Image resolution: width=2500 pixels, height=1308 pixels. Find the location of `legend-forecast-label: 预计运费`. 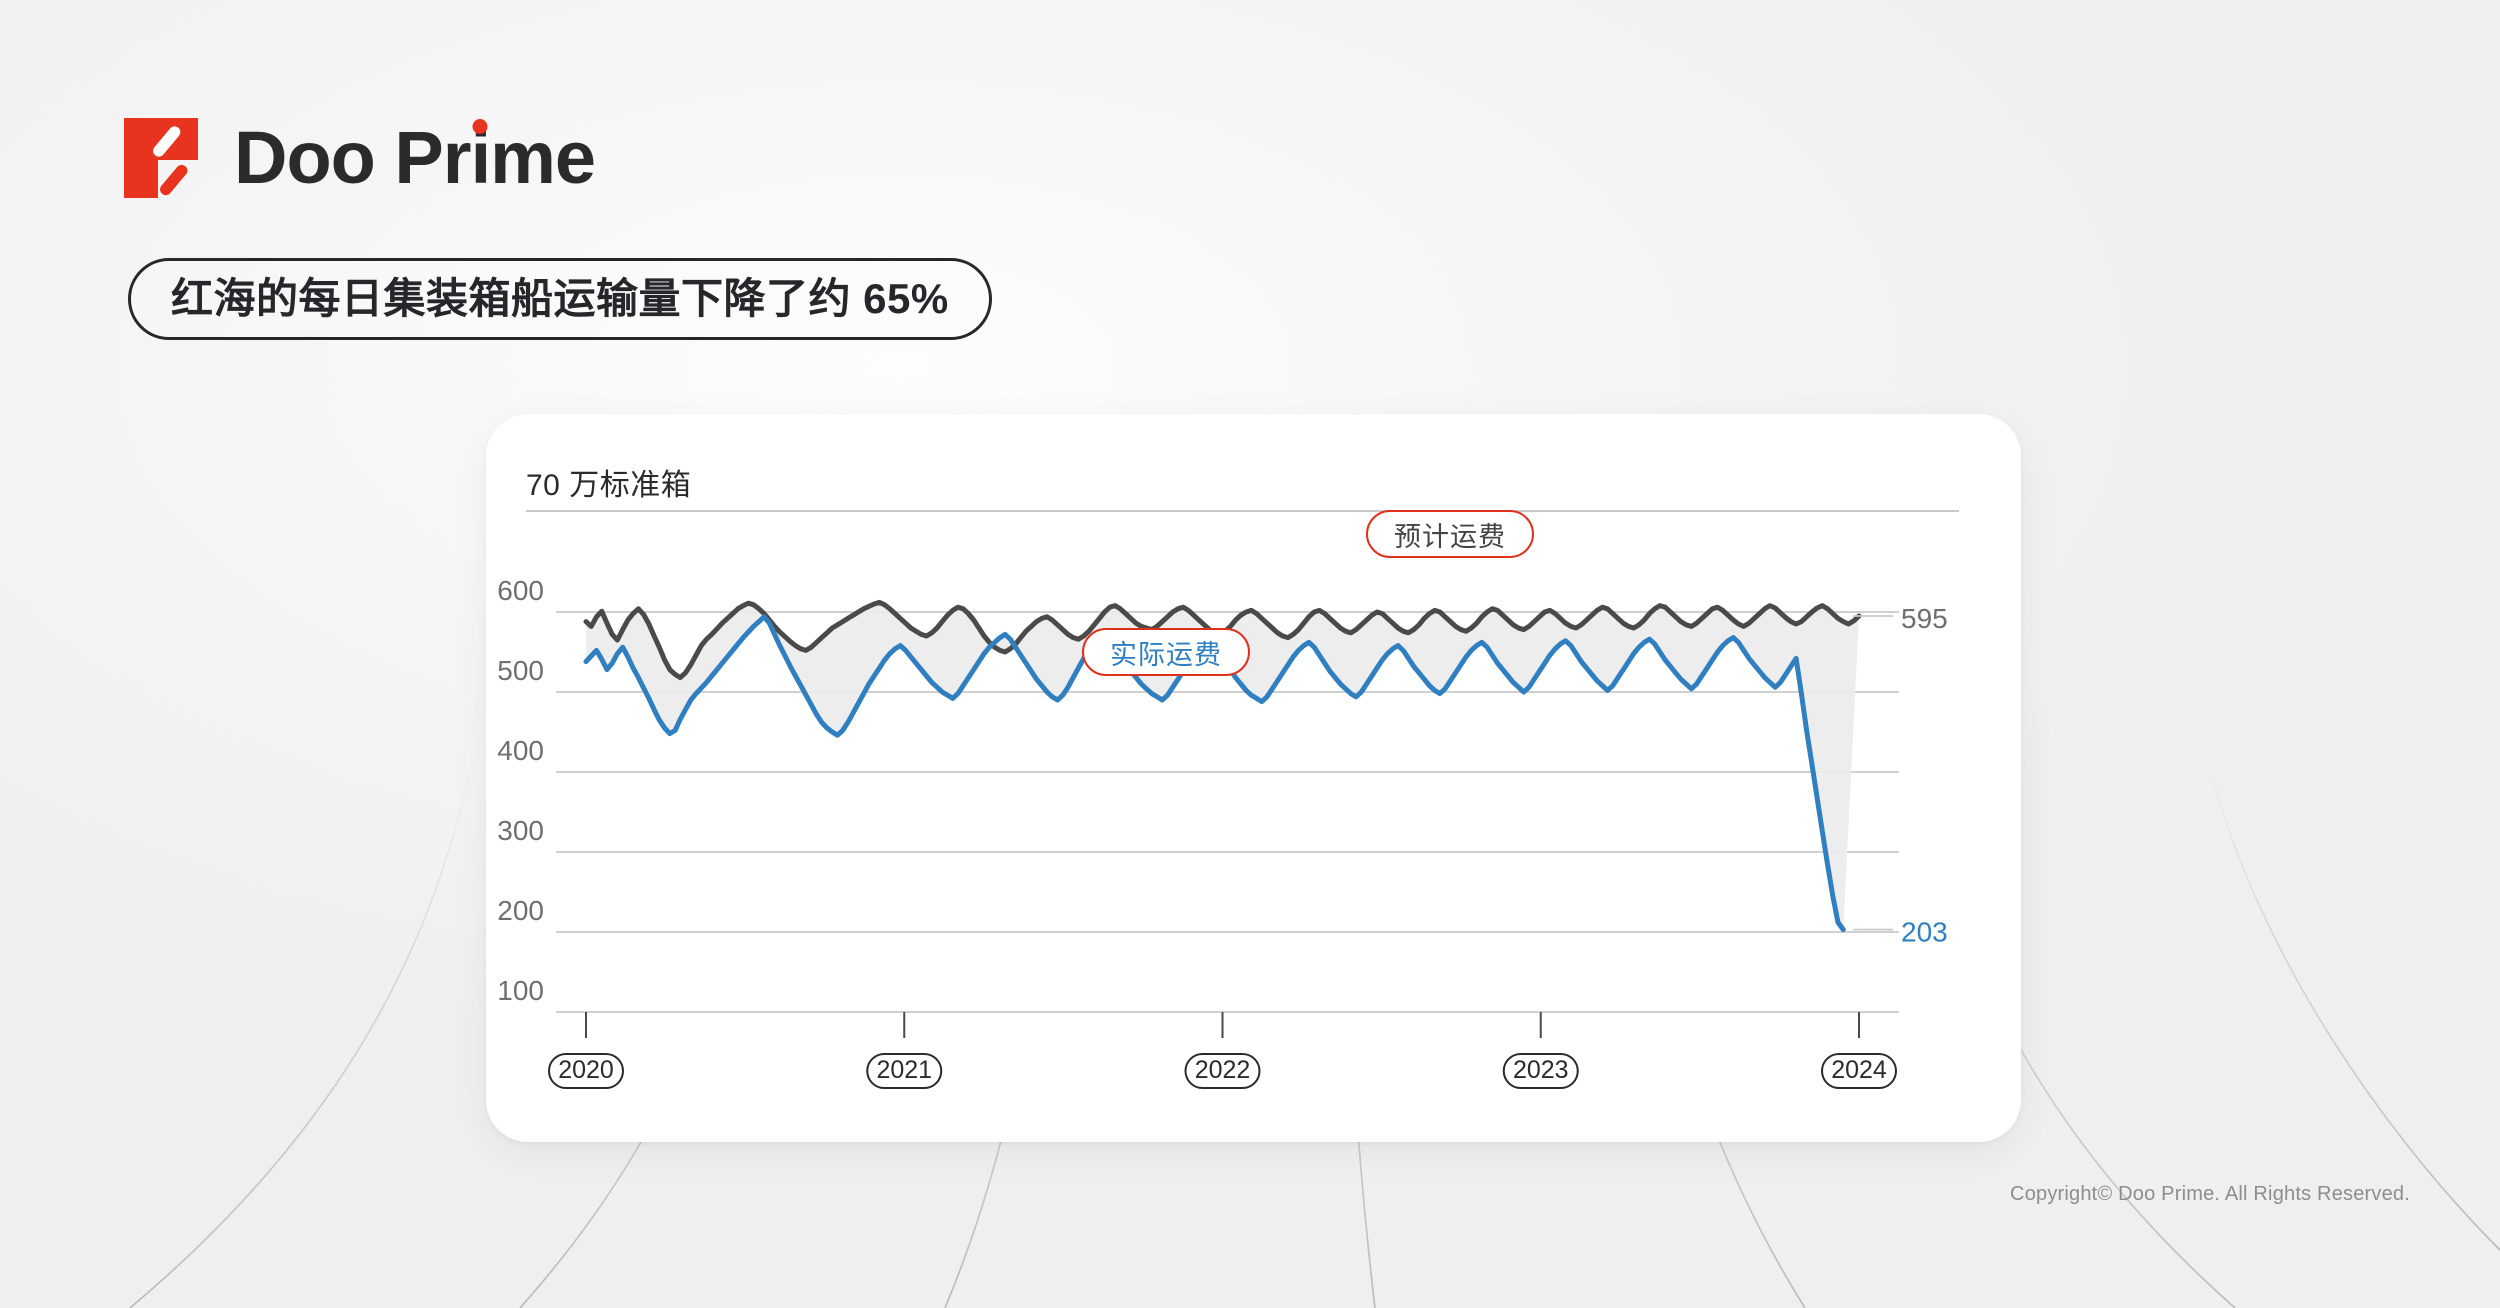

legend-forecast-label: 预计运费 is located at coordinates (1450, 536).